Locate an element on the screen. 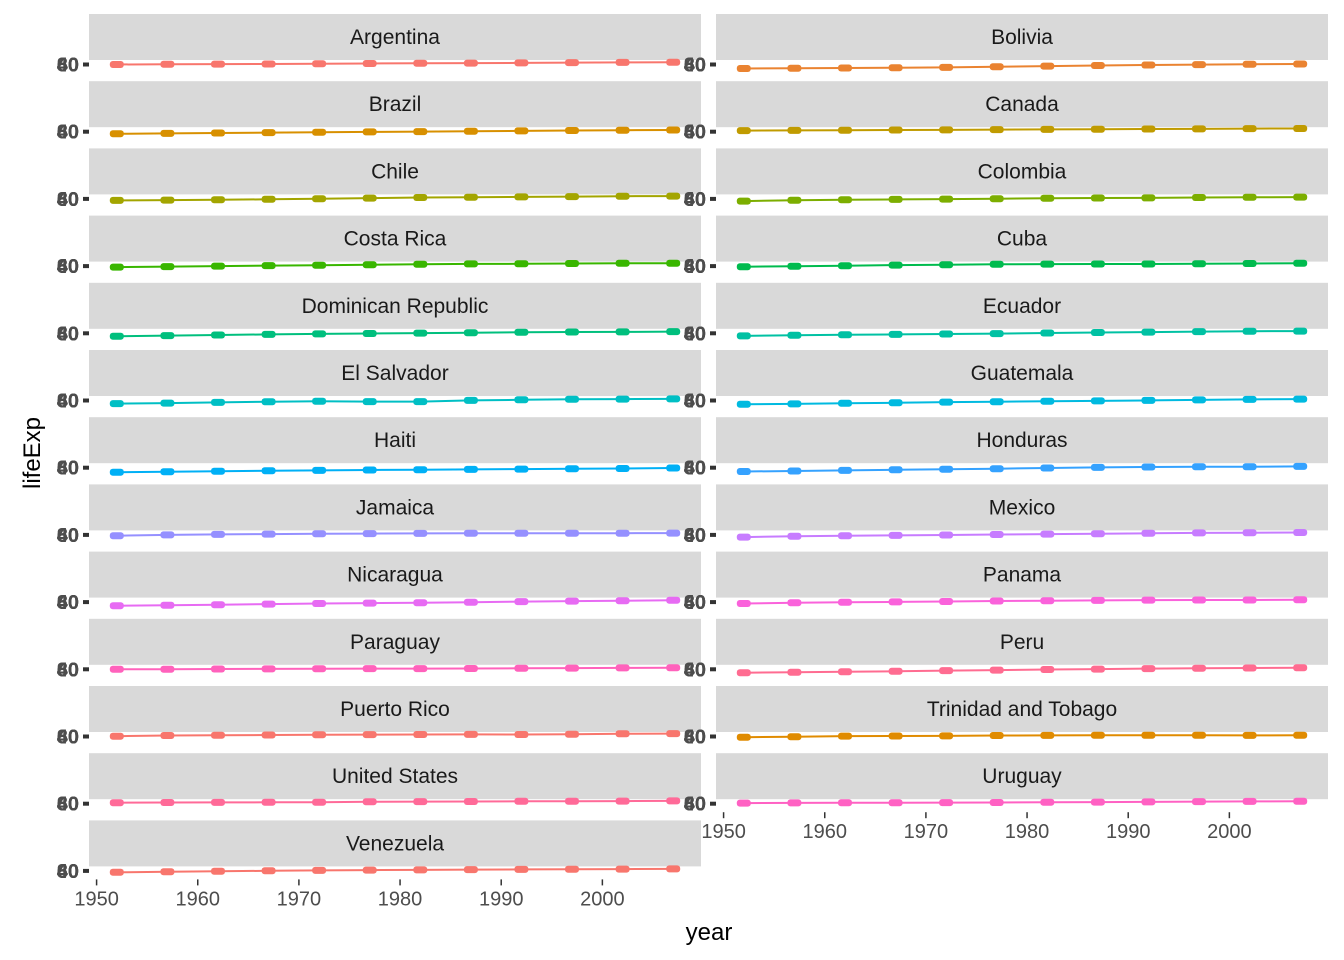  facet-strip-label: Ecuador is located at coordinates (1022, 306).